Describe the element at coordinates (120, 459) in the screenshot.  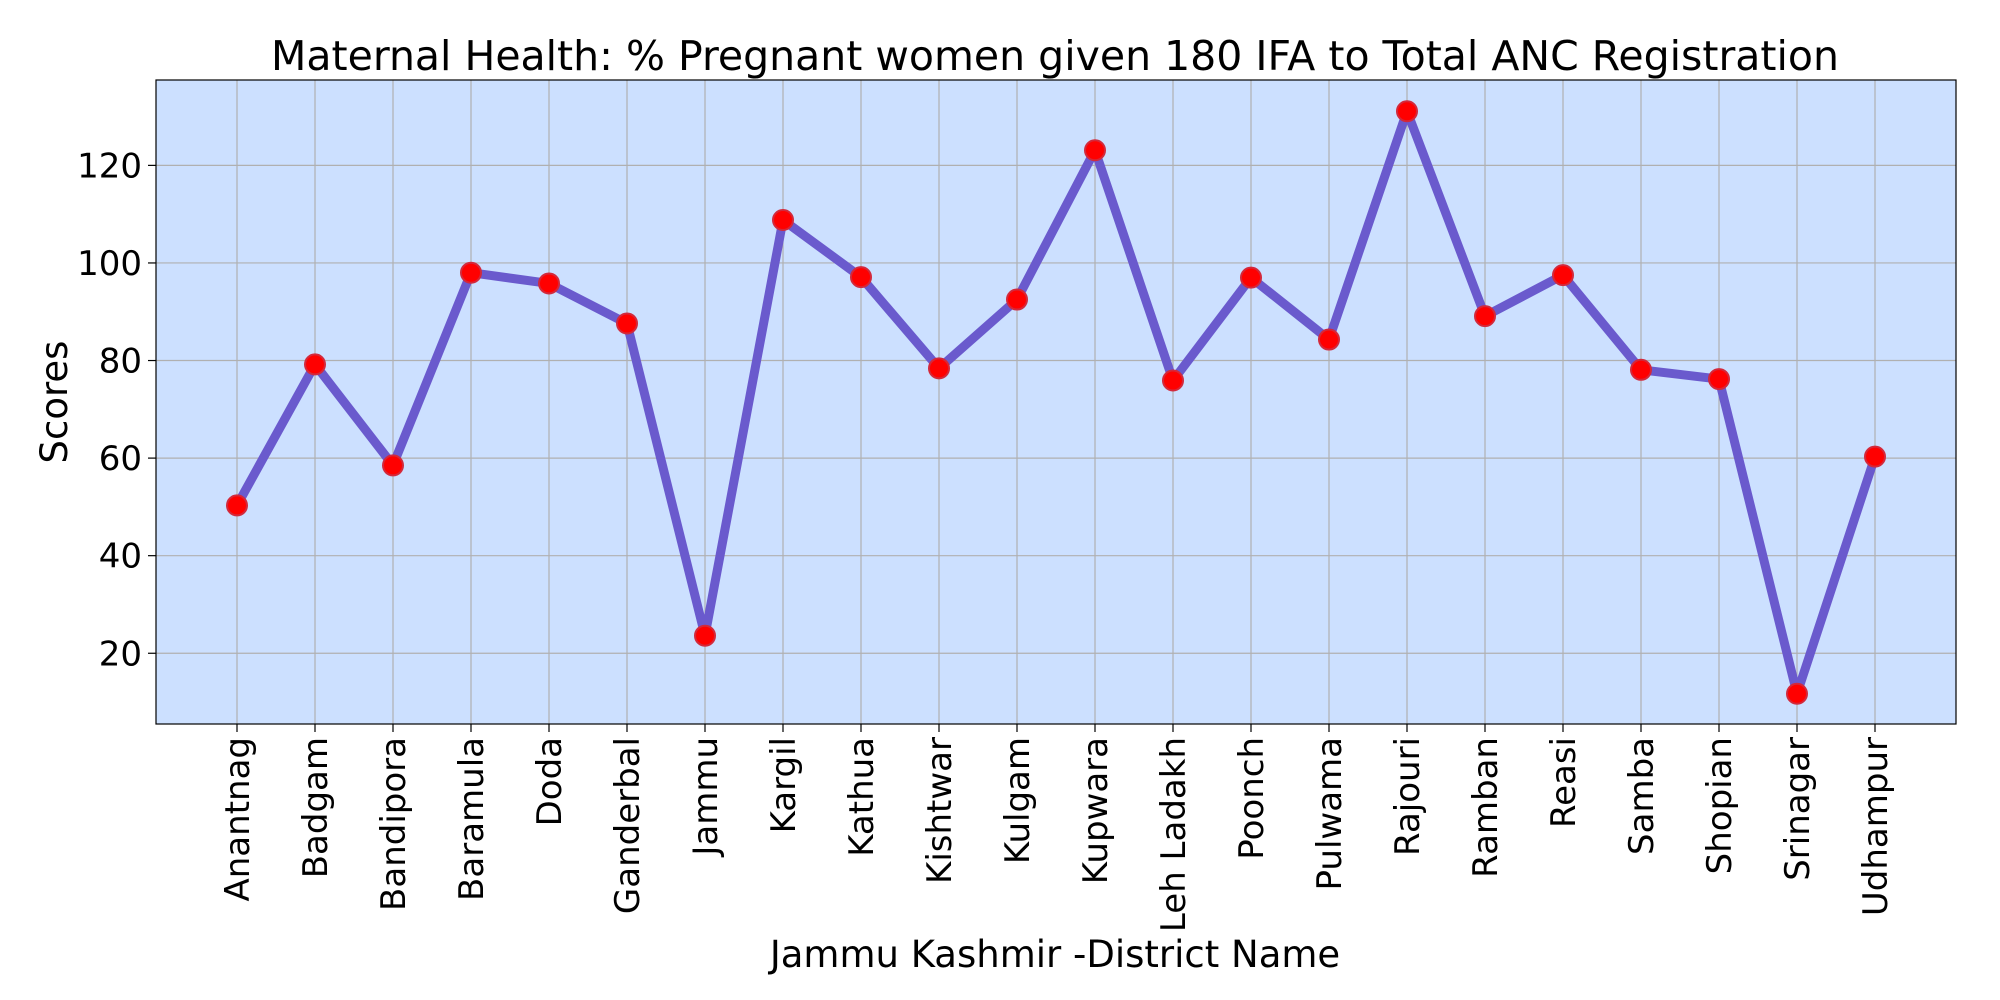
I see `y-tick-label: 60` at that location.